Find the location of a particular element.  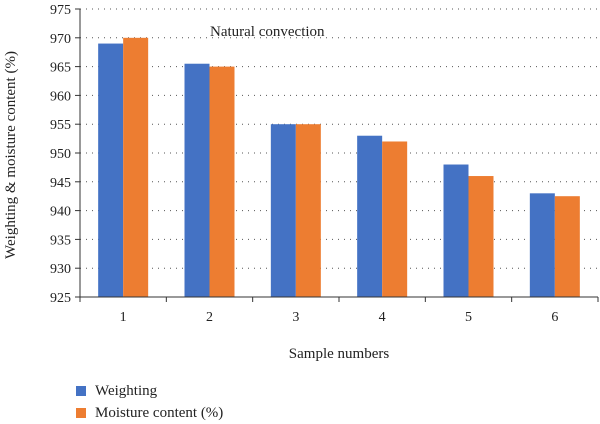

x-tick-label: 1 is located at coordinates (123, 317).